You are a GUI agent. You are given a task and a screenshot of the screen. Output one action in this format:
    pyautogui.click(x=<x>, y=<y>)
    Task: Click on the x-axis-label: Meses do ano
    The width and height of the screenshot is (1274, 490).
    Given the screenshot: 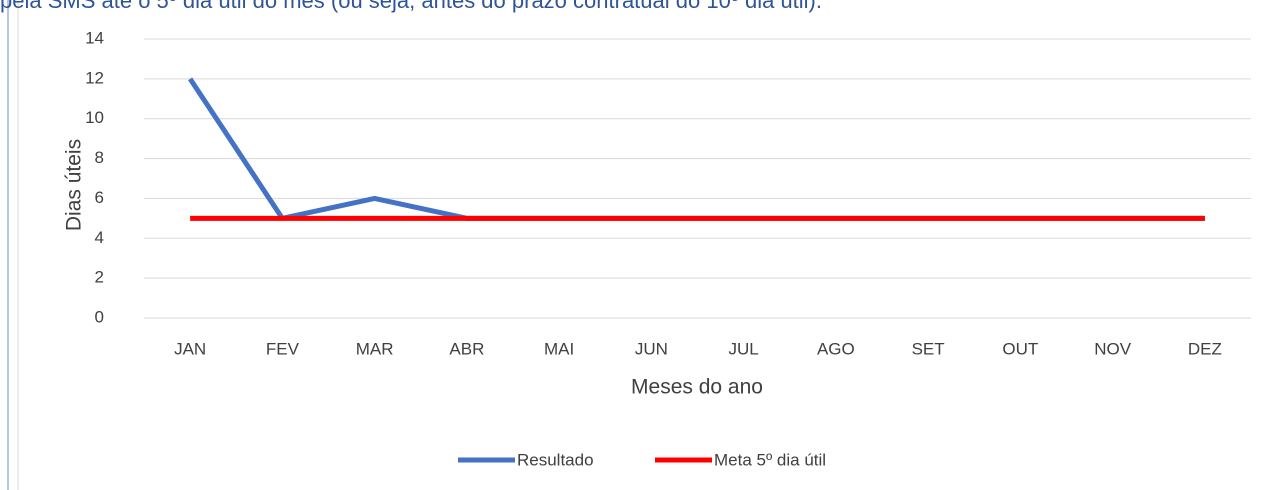 What is the action you would take?
    pyautogui.click(x=697, y=387)
    